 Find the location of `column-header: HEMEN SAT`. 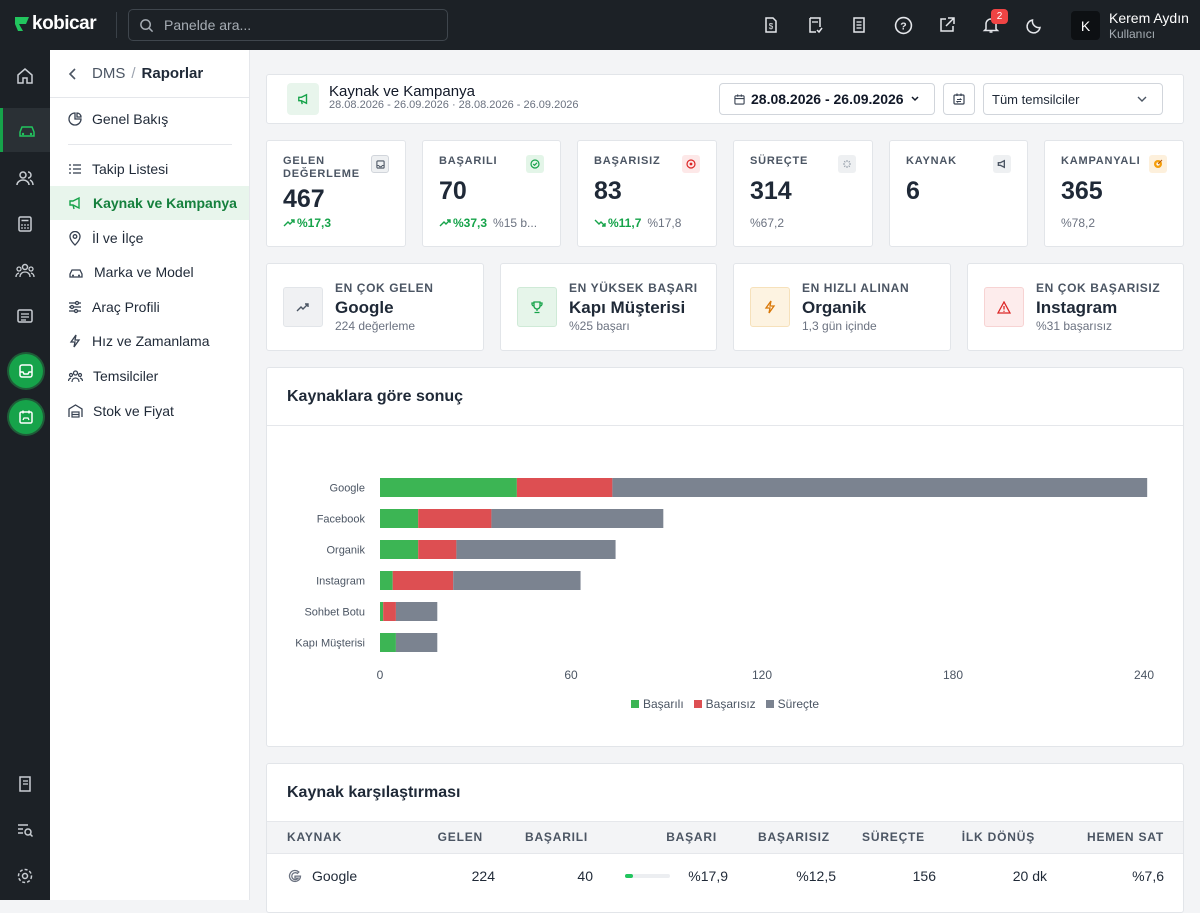

column-header: HEMEN SAT is located at coordinates (1125, 837).